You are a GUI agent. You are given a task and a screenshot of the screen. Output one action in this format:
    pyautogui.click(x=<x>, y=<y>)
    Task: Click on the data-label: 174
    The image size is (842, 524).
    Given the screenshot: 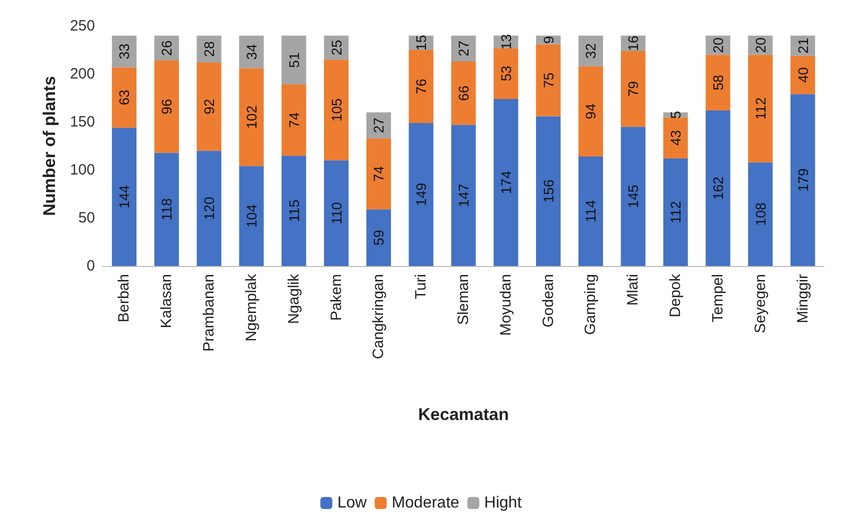 What is the action you would take?
    pyautogui.click(x=506, y=182)
    